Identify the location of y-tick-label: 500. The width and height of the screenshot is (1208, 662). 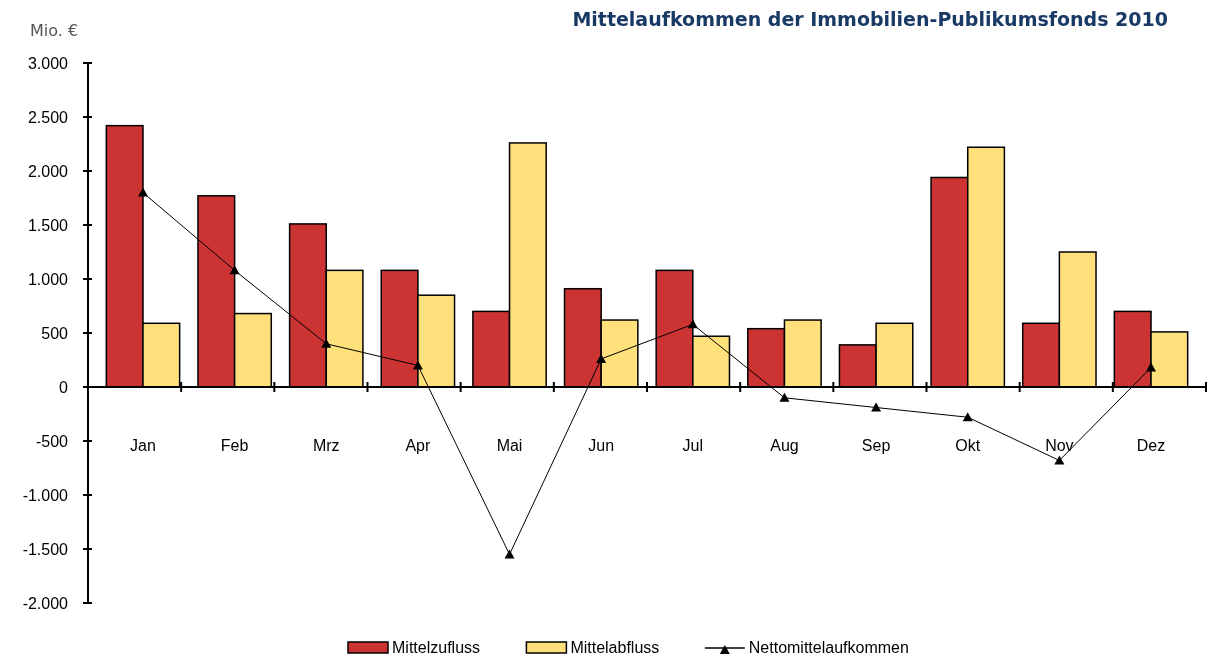
(55, 333).